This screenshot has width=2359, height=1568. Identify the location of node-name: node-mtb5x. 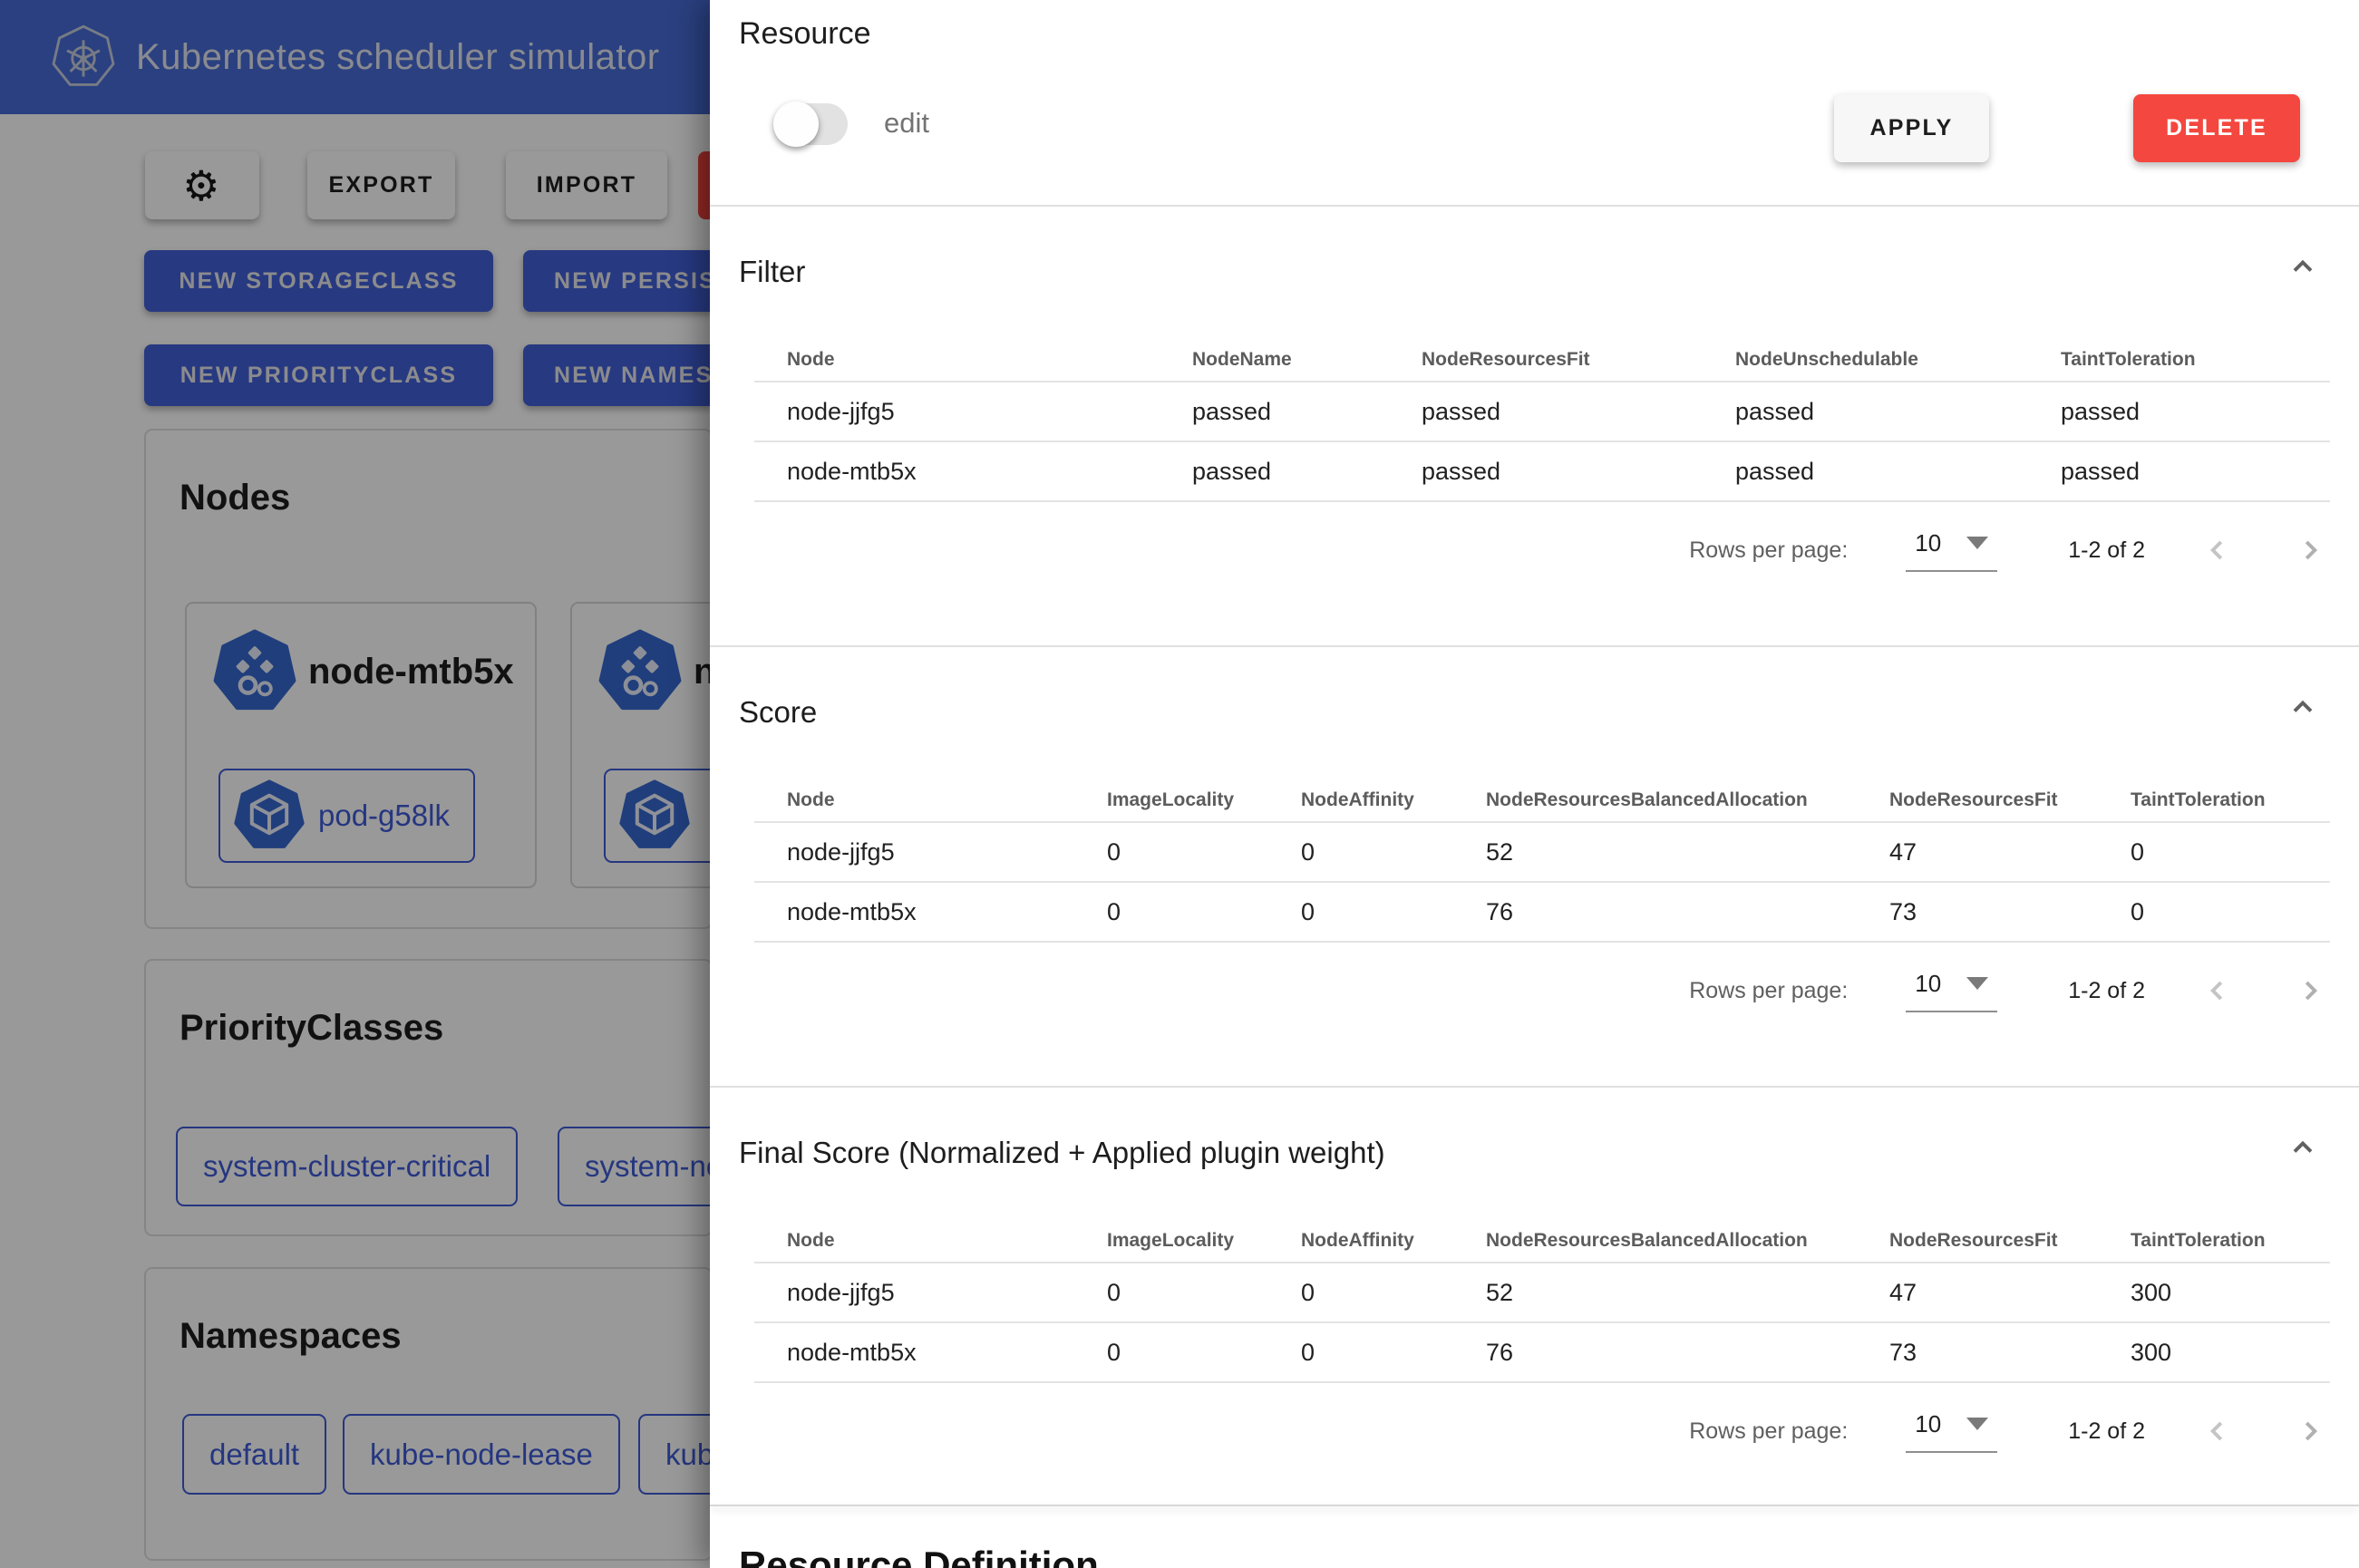
(411, 671).